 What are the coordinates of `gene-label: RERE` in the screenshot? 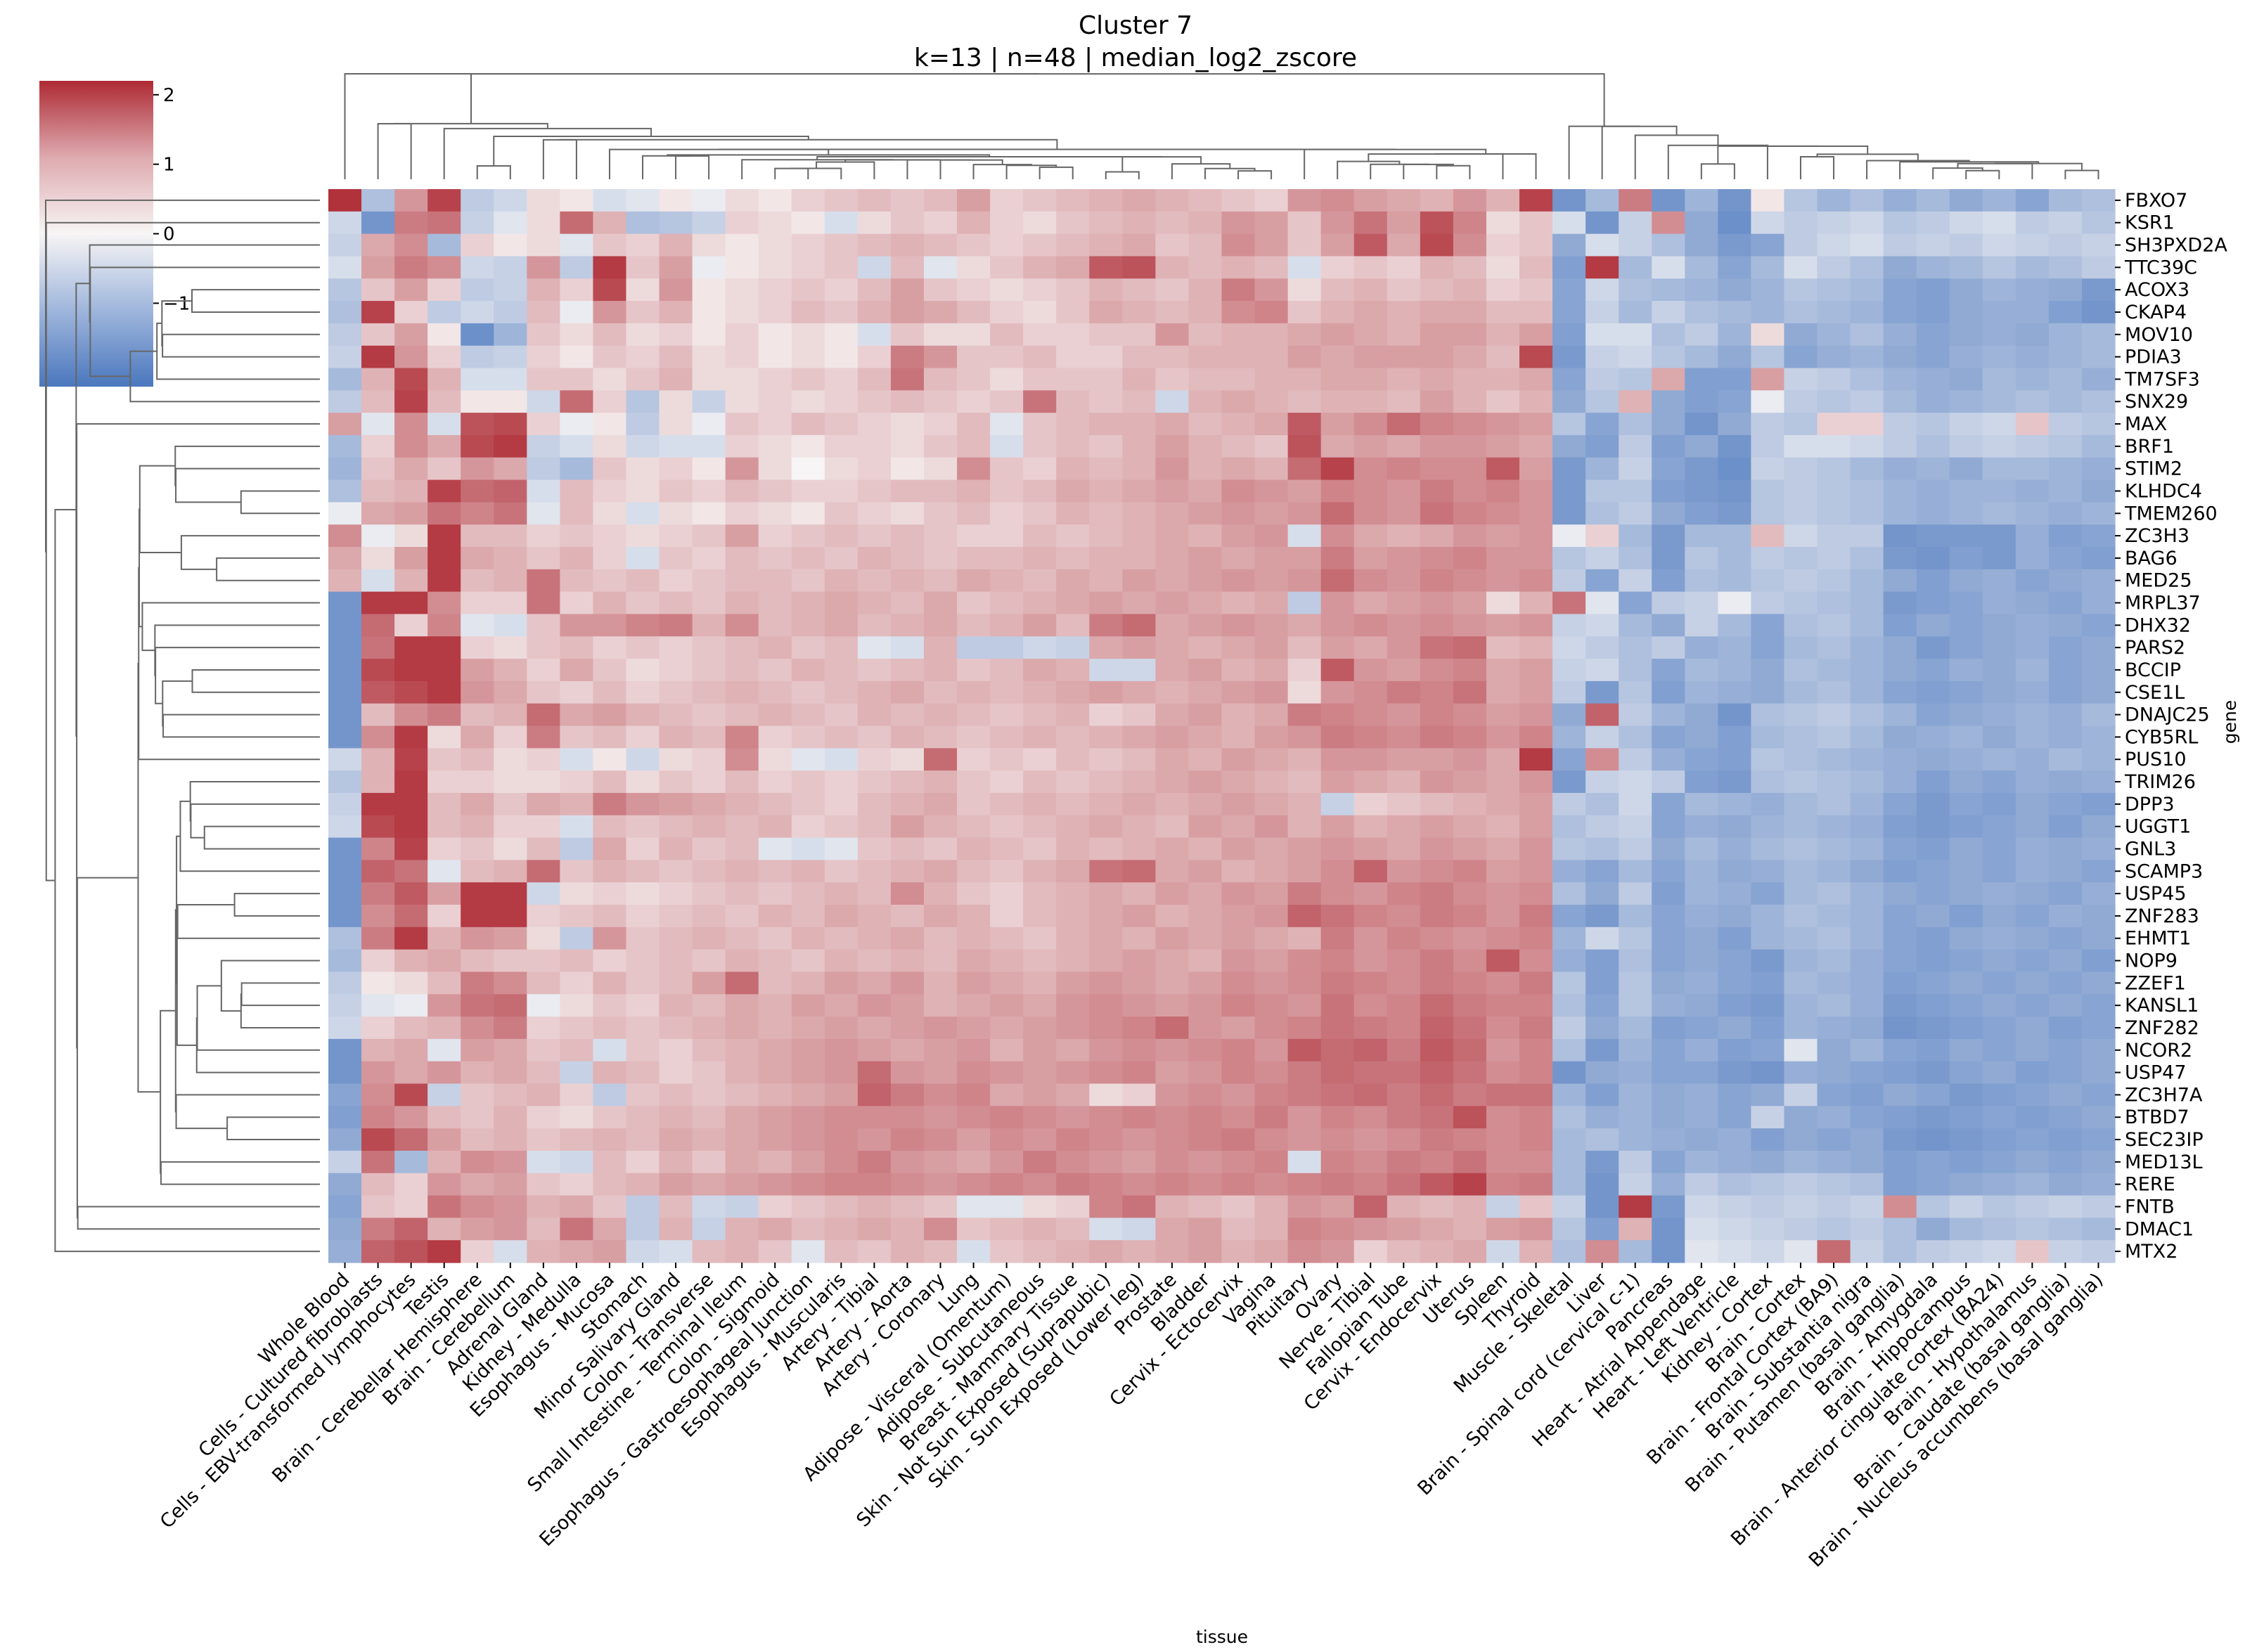 It's located at (2150, 1185).